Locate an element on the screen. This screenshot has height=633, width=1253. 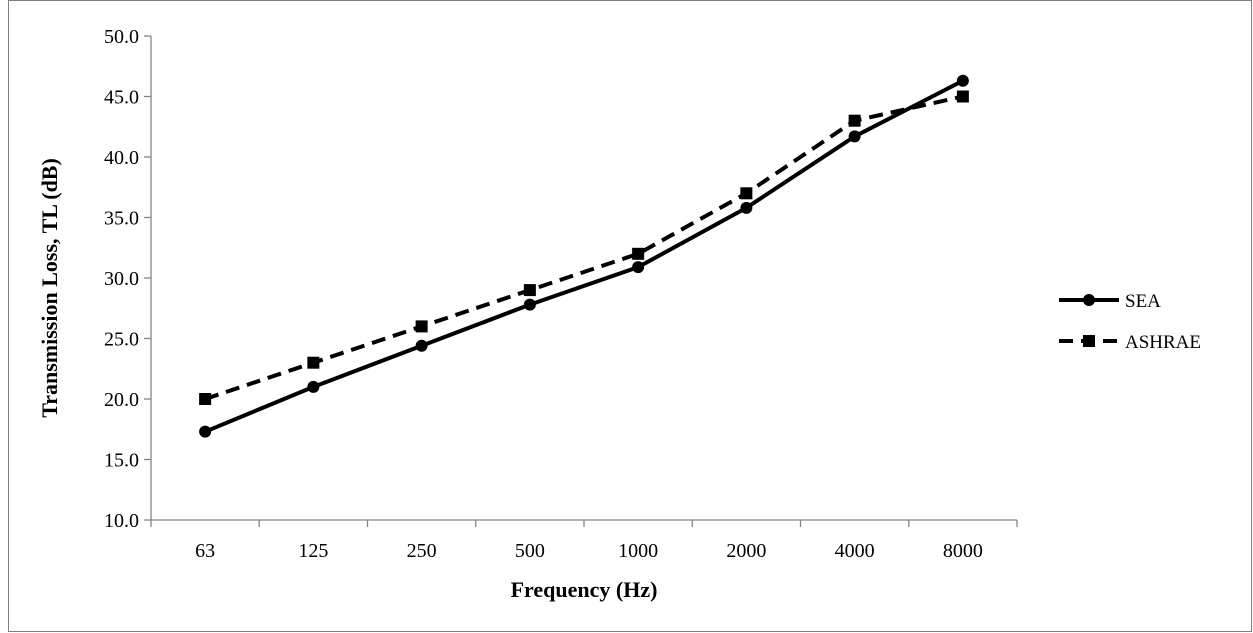
legend-item-ashrae: ASHRAE is located at coordinates (1130, 342).